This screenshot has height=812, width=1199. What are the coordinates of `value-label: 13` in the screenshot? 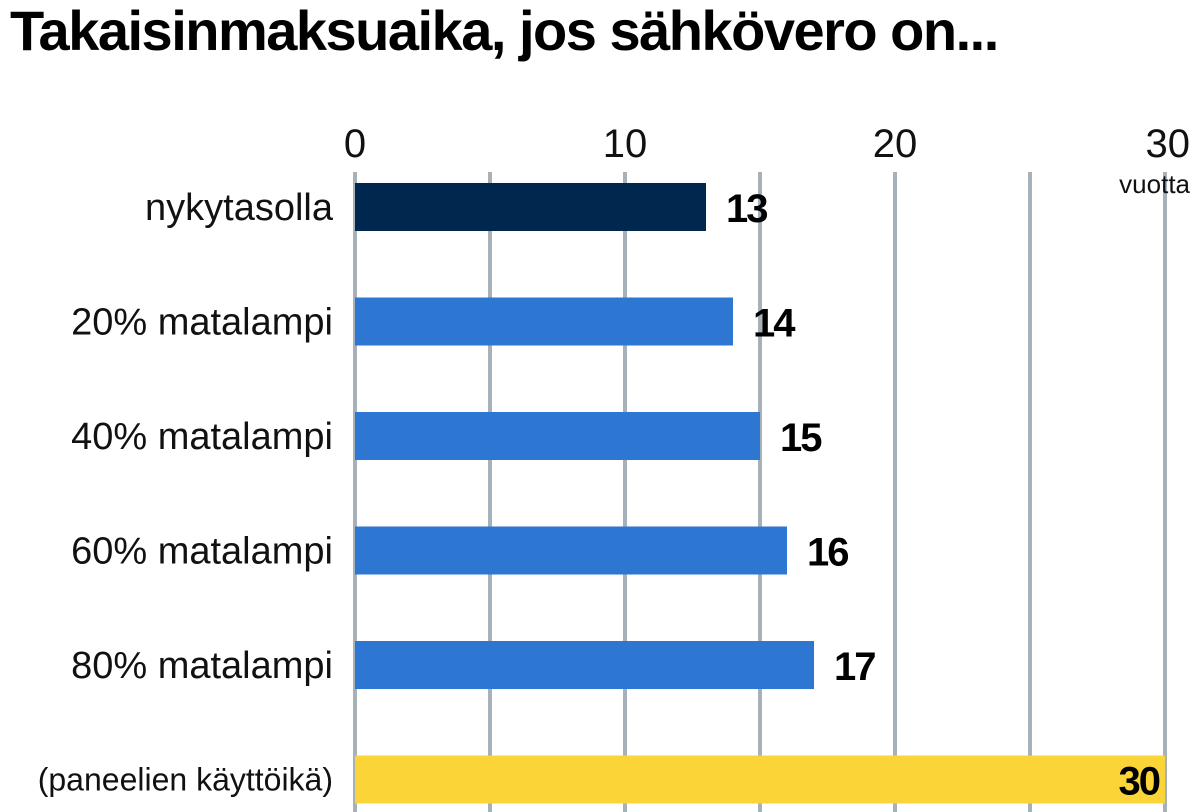 It's located at (746, 209).